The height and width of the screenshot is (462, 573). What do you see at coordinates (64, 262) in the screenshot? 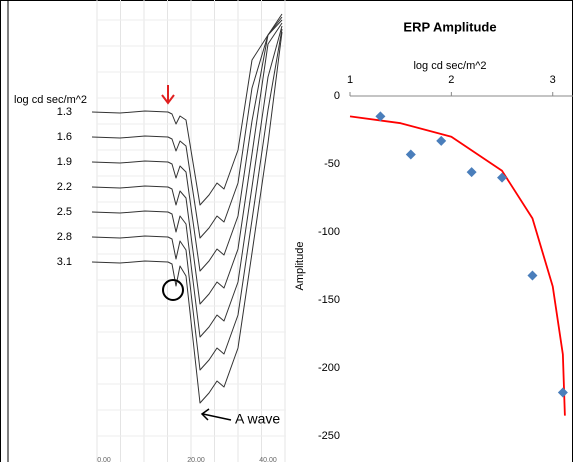
I see `intensity-label: 3.1` at bounding box center [64, 262].